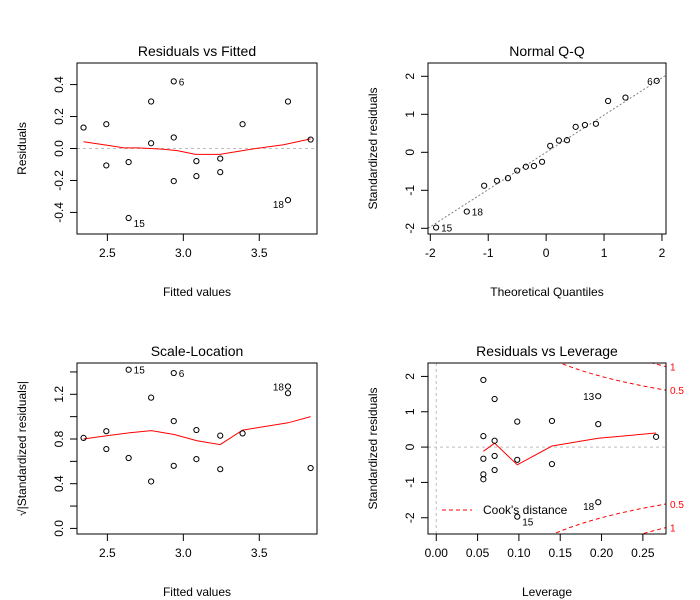 Image resolution: width=700 pixels, height=600 pixels. Describe the element at coordinates (673, 368) in the screenshot. I see `cooks-contour-label: 1` at that location.